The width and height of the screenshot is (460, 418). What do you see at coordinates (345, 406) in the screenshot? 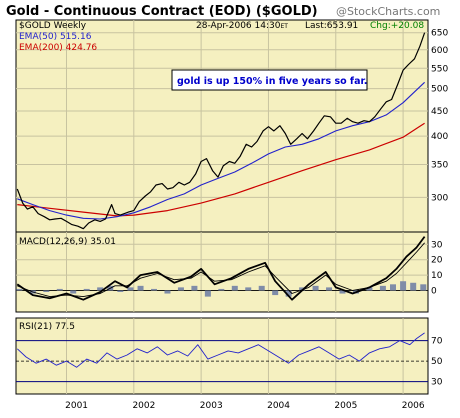
I see `x-tick-label: 2005` at bounding box center [345, 406].